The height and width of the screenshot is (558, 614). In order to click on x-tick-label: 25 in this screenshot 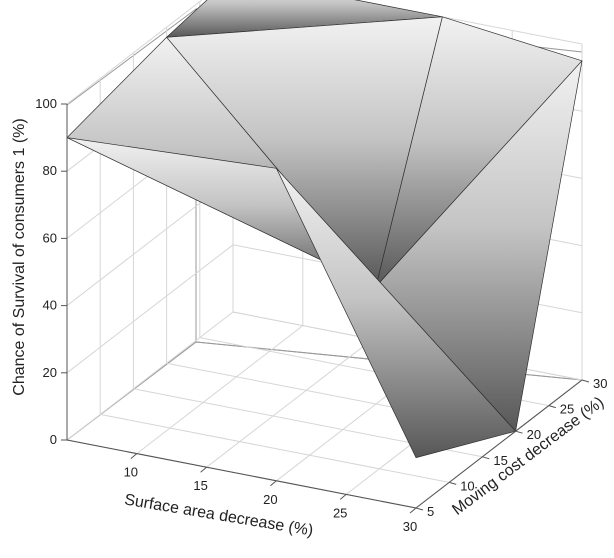, I will do `click(340, 512)`.